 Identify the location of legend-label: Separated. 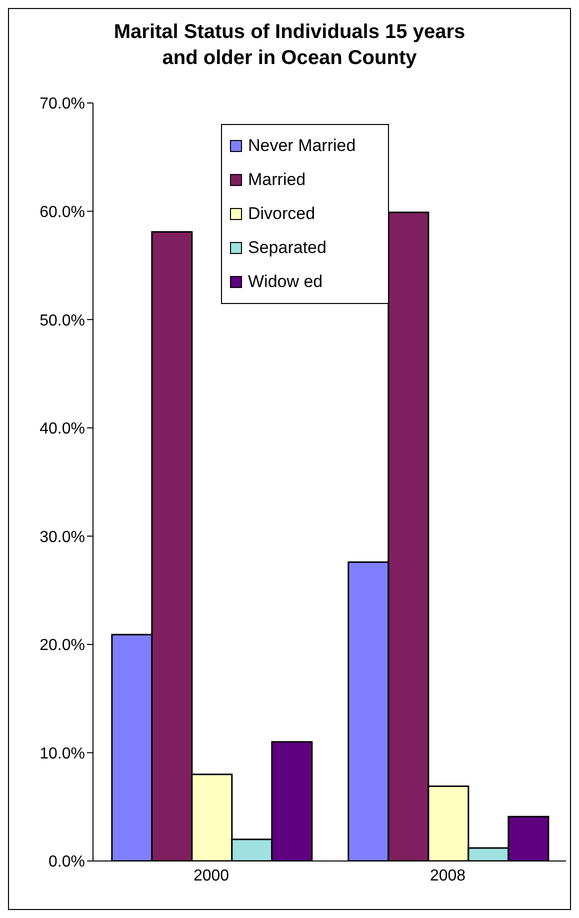
(287, 248).